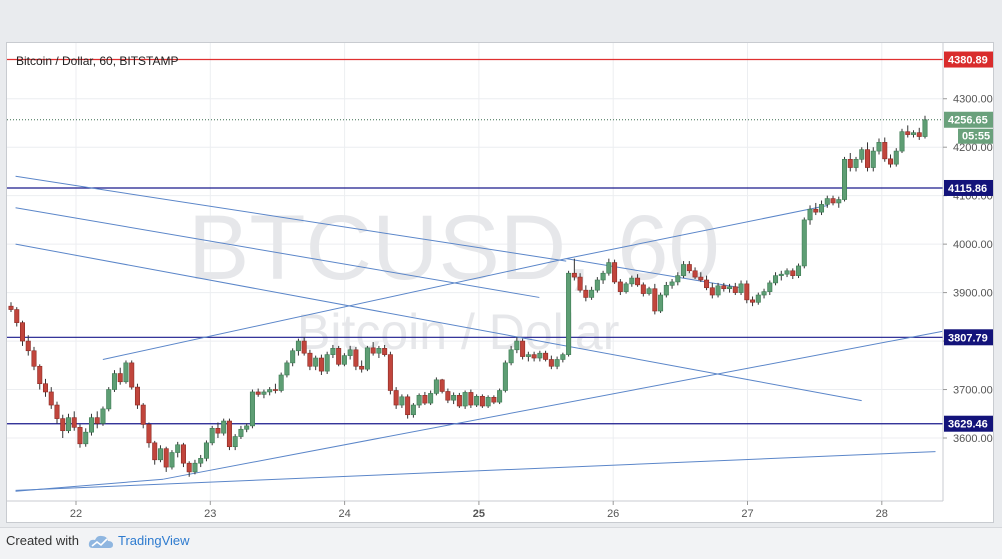 Image resolution: width=1002 pixels, height=559 pixels. Describe the element at coordinates (154, 540) in the screenshot. I see `tradingview-brand-link: TradingView` at that location.